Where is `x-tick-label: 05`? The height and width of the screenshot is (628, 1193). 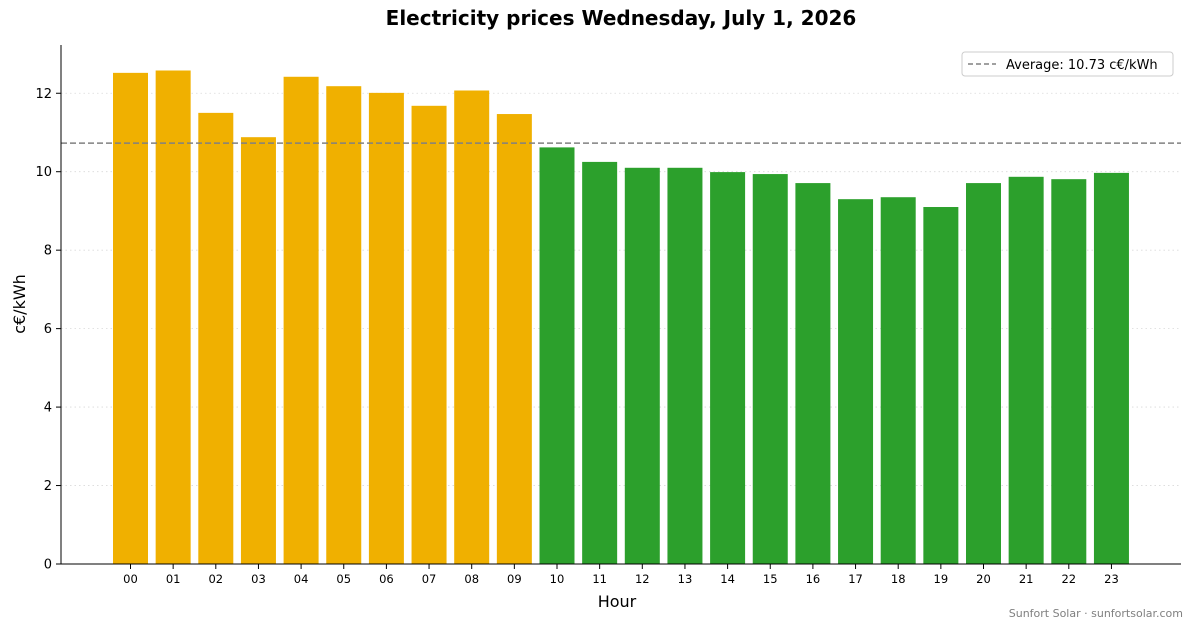
x-tick-label: 05 is located at coordinates (343, 579).